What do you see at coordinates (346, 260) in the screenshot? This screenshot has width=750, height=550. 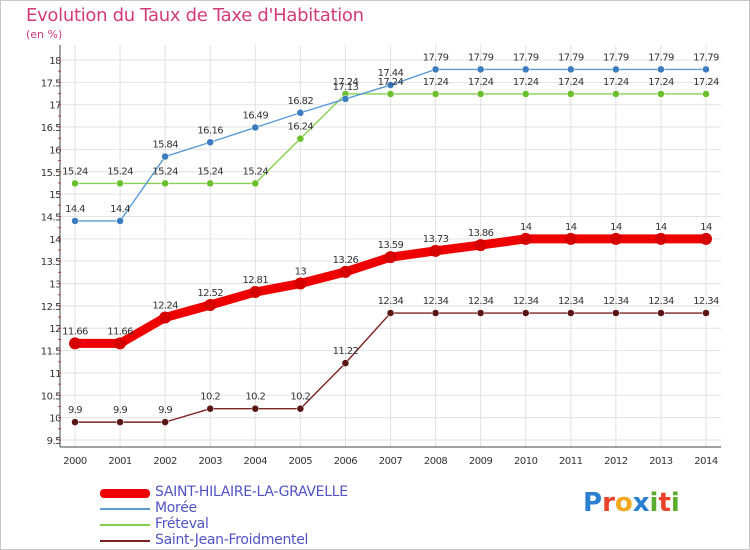 I see `data-label: 13.26` at bounding box center [346, 260].